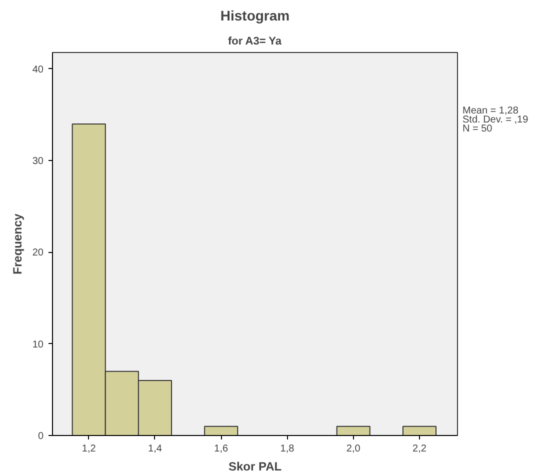 This screenshot has width=533, height=476. I want to click on y-tick-label: 40, so click(38, 70).